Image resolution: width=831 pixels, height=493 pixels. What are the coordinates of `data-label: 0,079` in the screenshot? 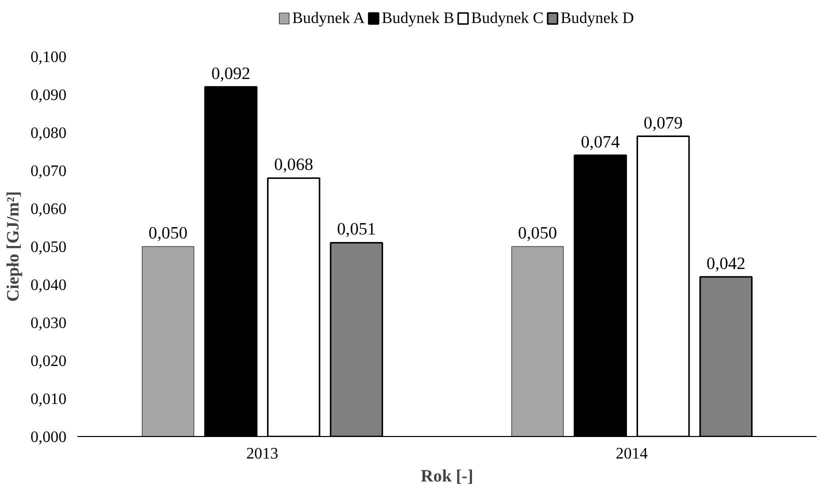 It's located at (663, 122).